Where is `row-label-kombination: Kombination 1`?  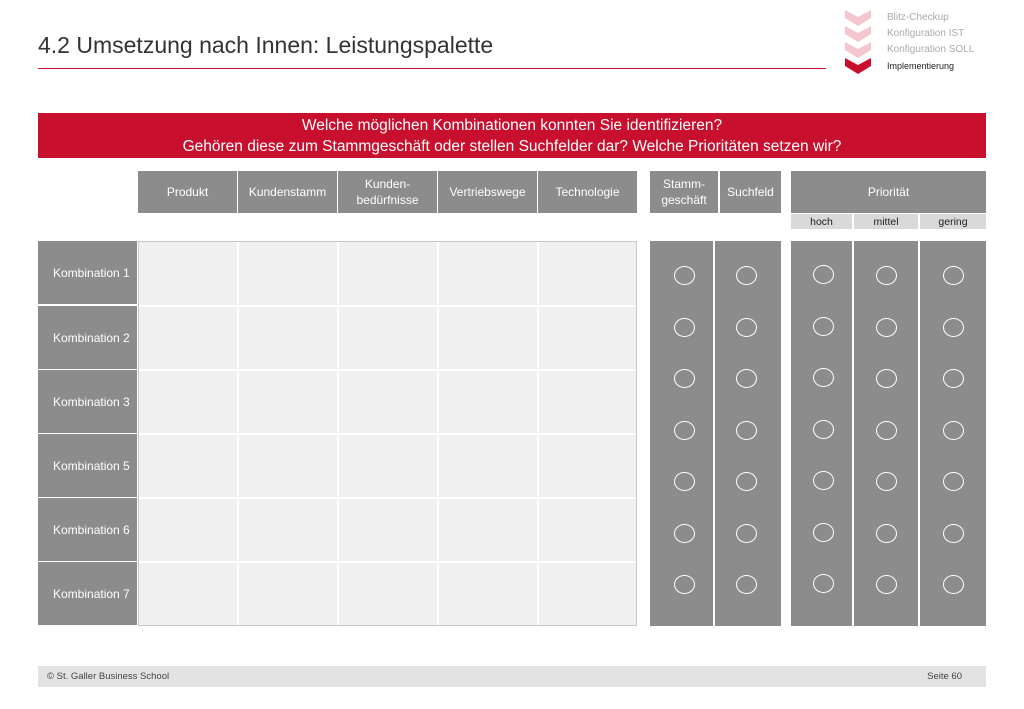 row-label-kombination: Kombination 1 is located at coordinates (87, 272).